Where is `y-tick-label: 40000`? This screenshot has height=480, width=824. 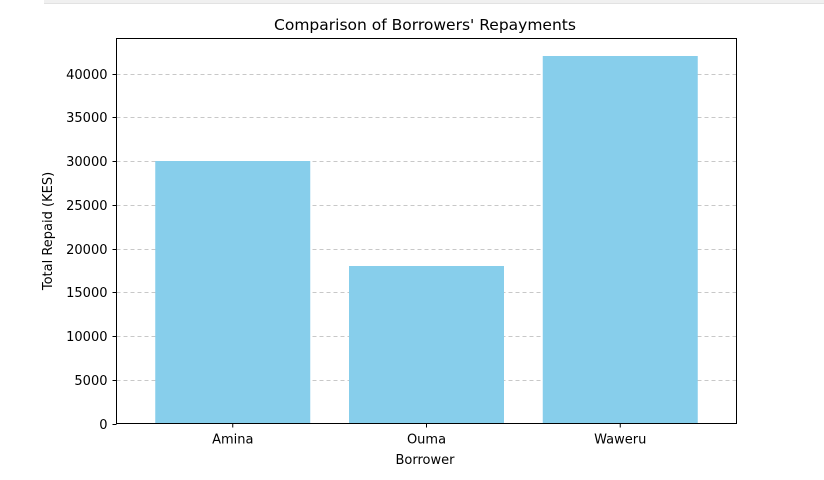 y-tick-label: 40000 is located at coordinates (86, 75).